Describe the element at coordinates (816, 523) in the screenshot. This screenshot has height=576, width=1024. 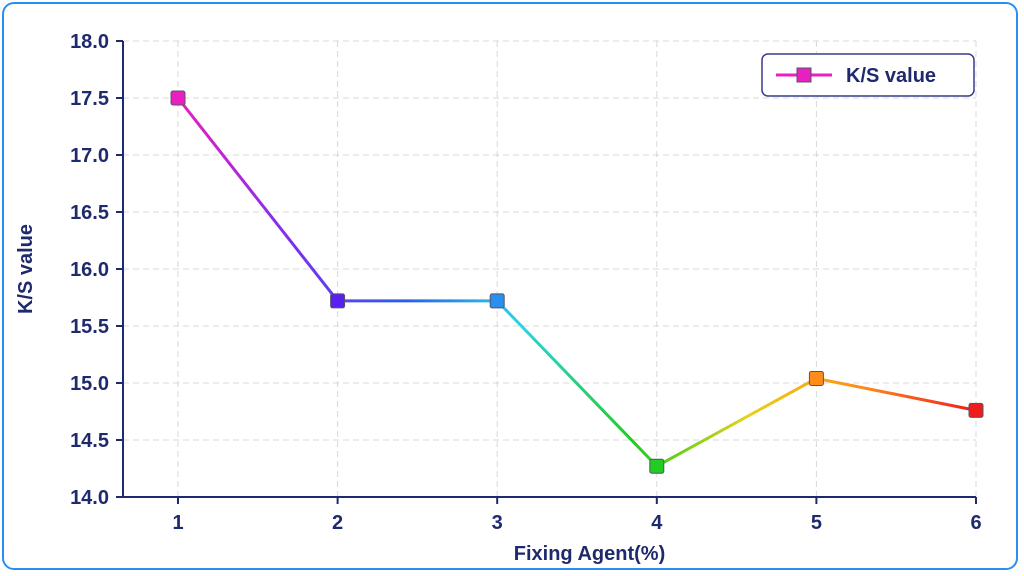
I see `x-tick-label: 5` at that location.